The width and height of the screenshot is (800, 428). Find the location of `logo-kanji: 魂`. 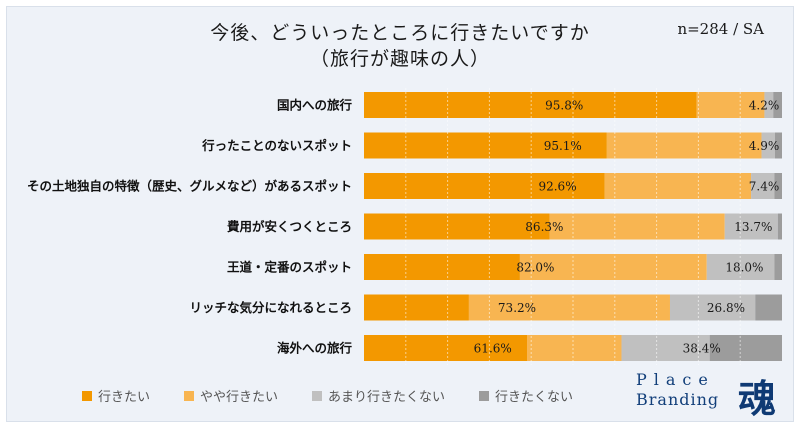

logo-kanji: 魂 is located at coordinates (756, 399).